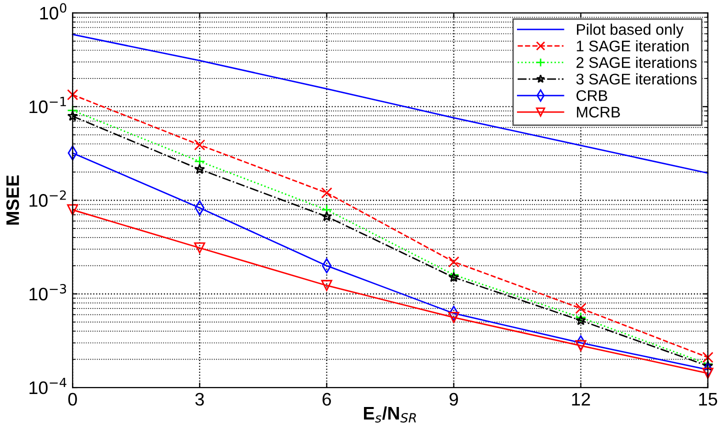 This screenshot has width=726, height=433. Describe the element at coordinates (708, 399) in the screenshot. I see `x-tick-label: 15` at that location.